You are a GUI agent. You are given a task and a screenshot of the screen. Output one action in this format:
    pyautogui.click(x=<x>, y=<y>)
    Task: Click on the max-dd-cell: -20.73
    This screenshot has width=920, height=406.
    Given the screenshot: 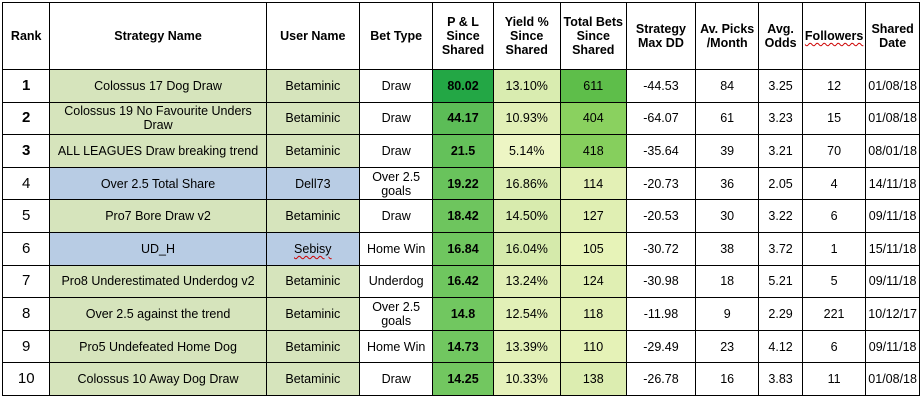 What is the action you would take?
    pyautogui.click(x=661, y=183)
    